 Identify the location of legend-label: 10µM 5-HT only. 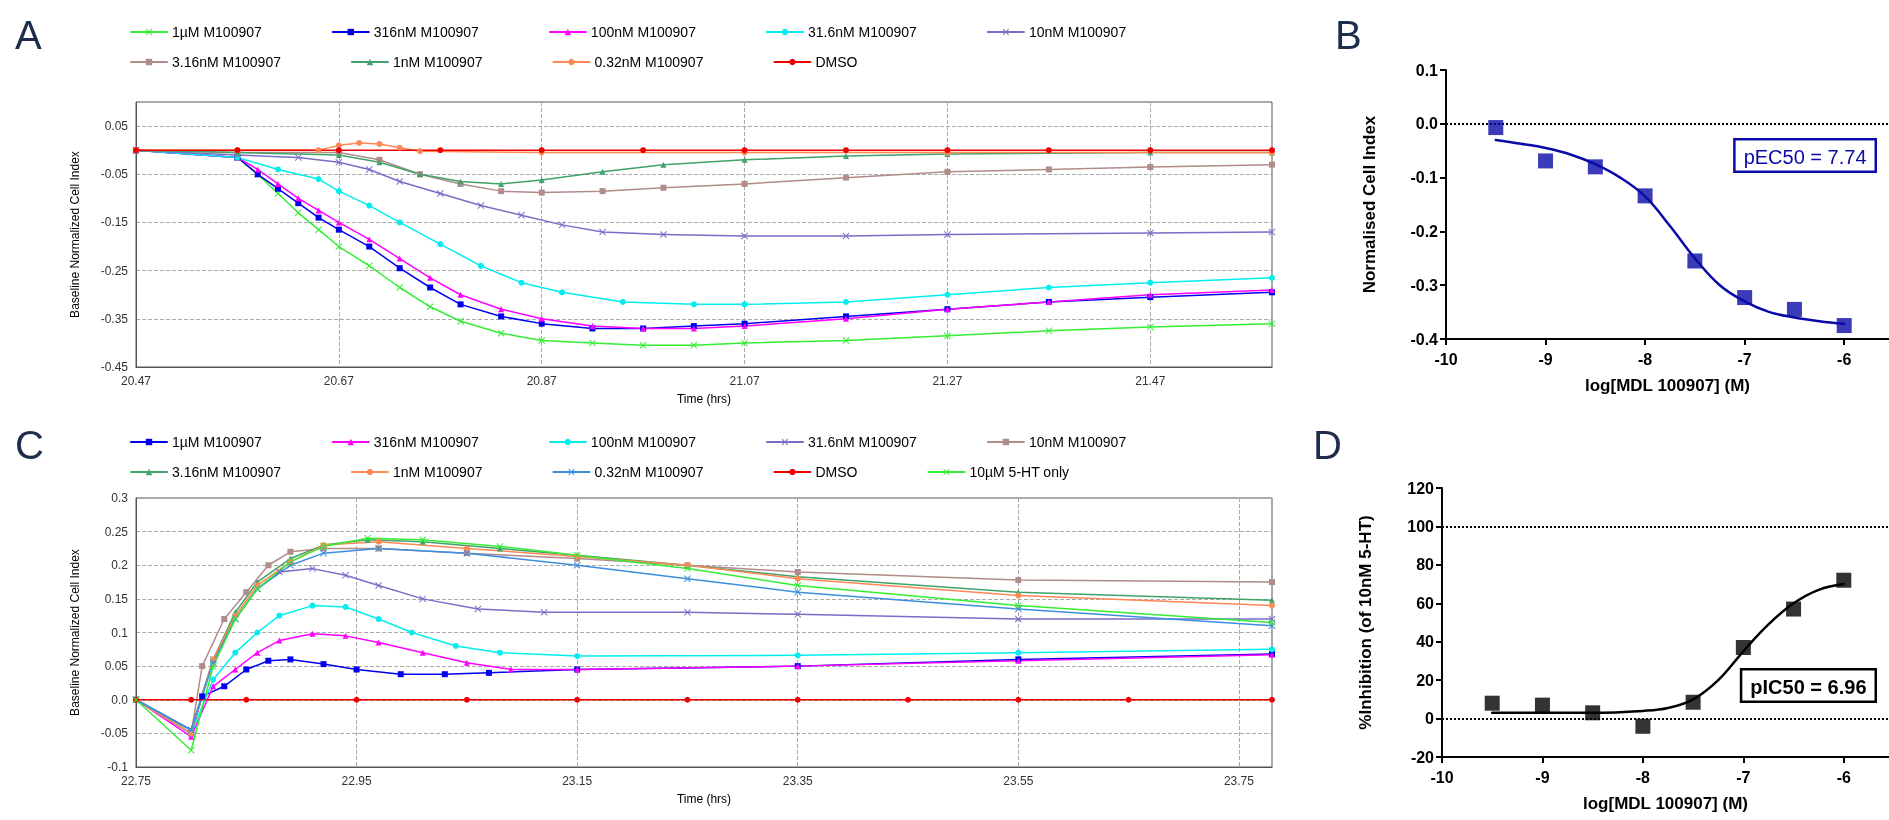
(1019, 472).